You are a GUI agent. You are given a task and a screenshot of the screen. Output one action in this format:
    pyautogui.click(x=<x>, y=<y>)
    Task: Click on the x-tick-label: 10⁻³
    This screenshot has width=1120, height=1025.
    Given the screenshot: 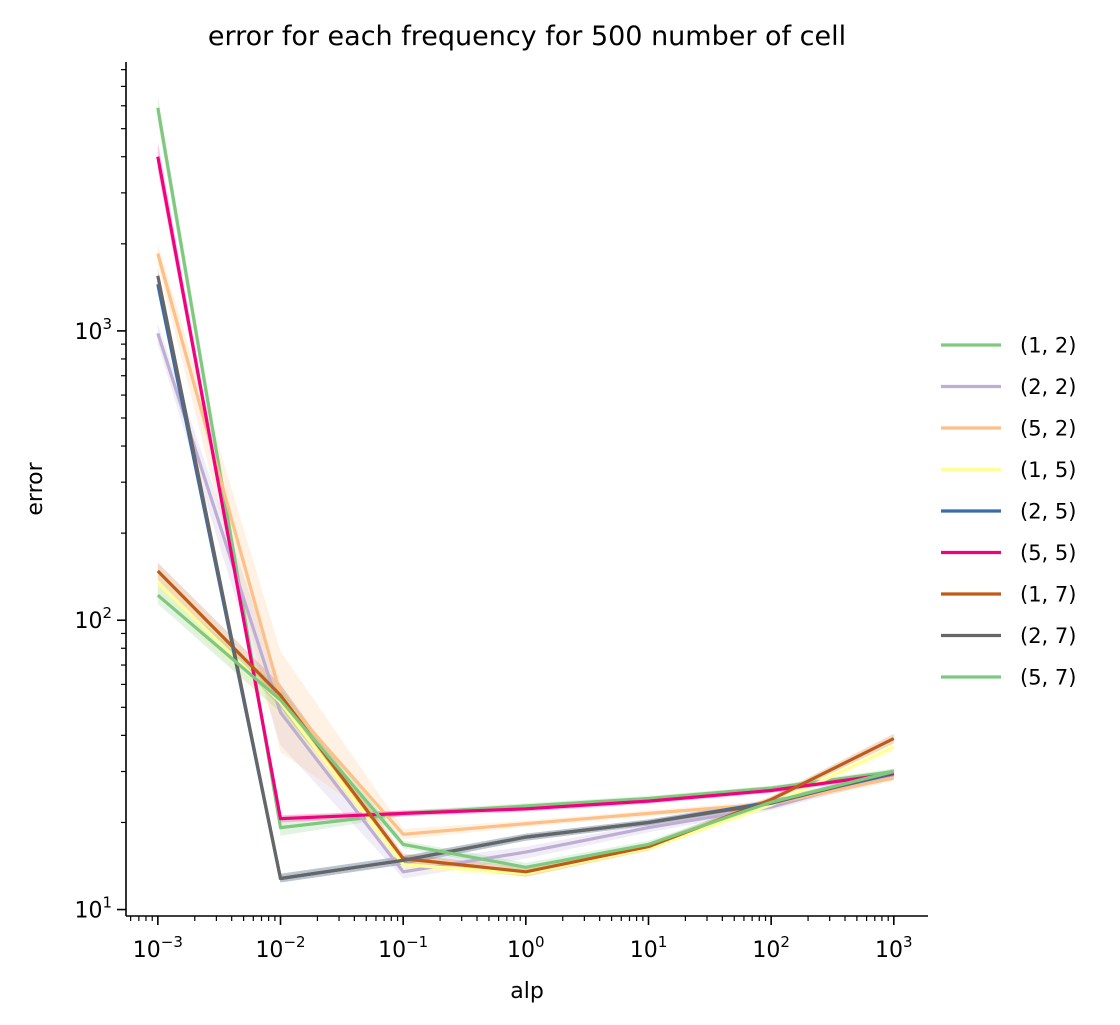 What is the action you would take?
    pyautogui.click(x=158, y=948)
    